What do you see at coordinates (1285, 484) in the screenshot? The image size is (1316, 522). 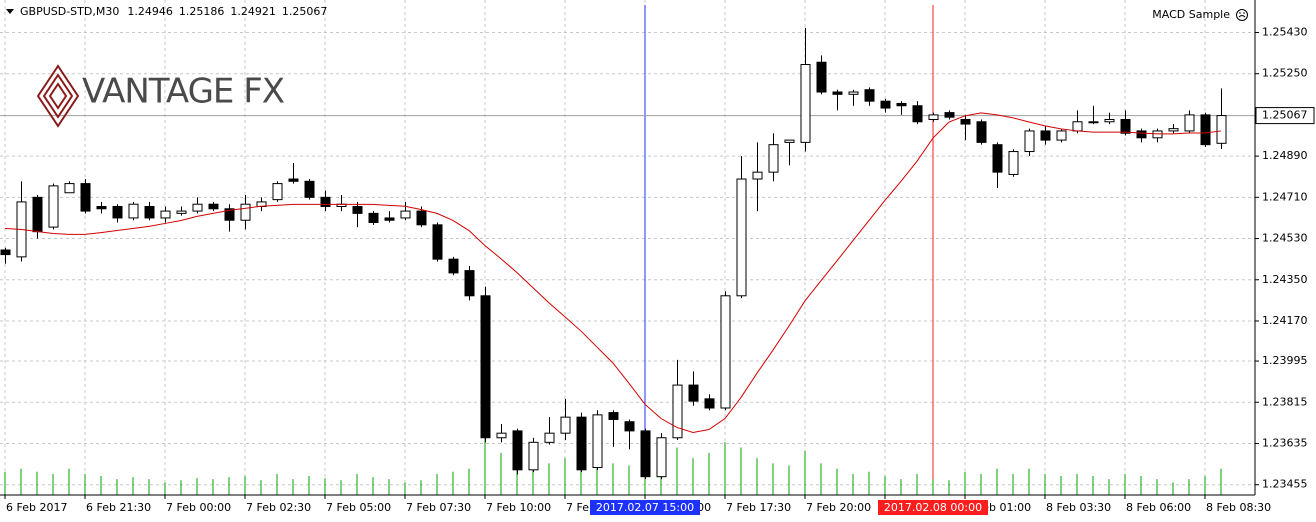 I see `y-tick-label: 1.23455` at bounding box center [1285, 484].